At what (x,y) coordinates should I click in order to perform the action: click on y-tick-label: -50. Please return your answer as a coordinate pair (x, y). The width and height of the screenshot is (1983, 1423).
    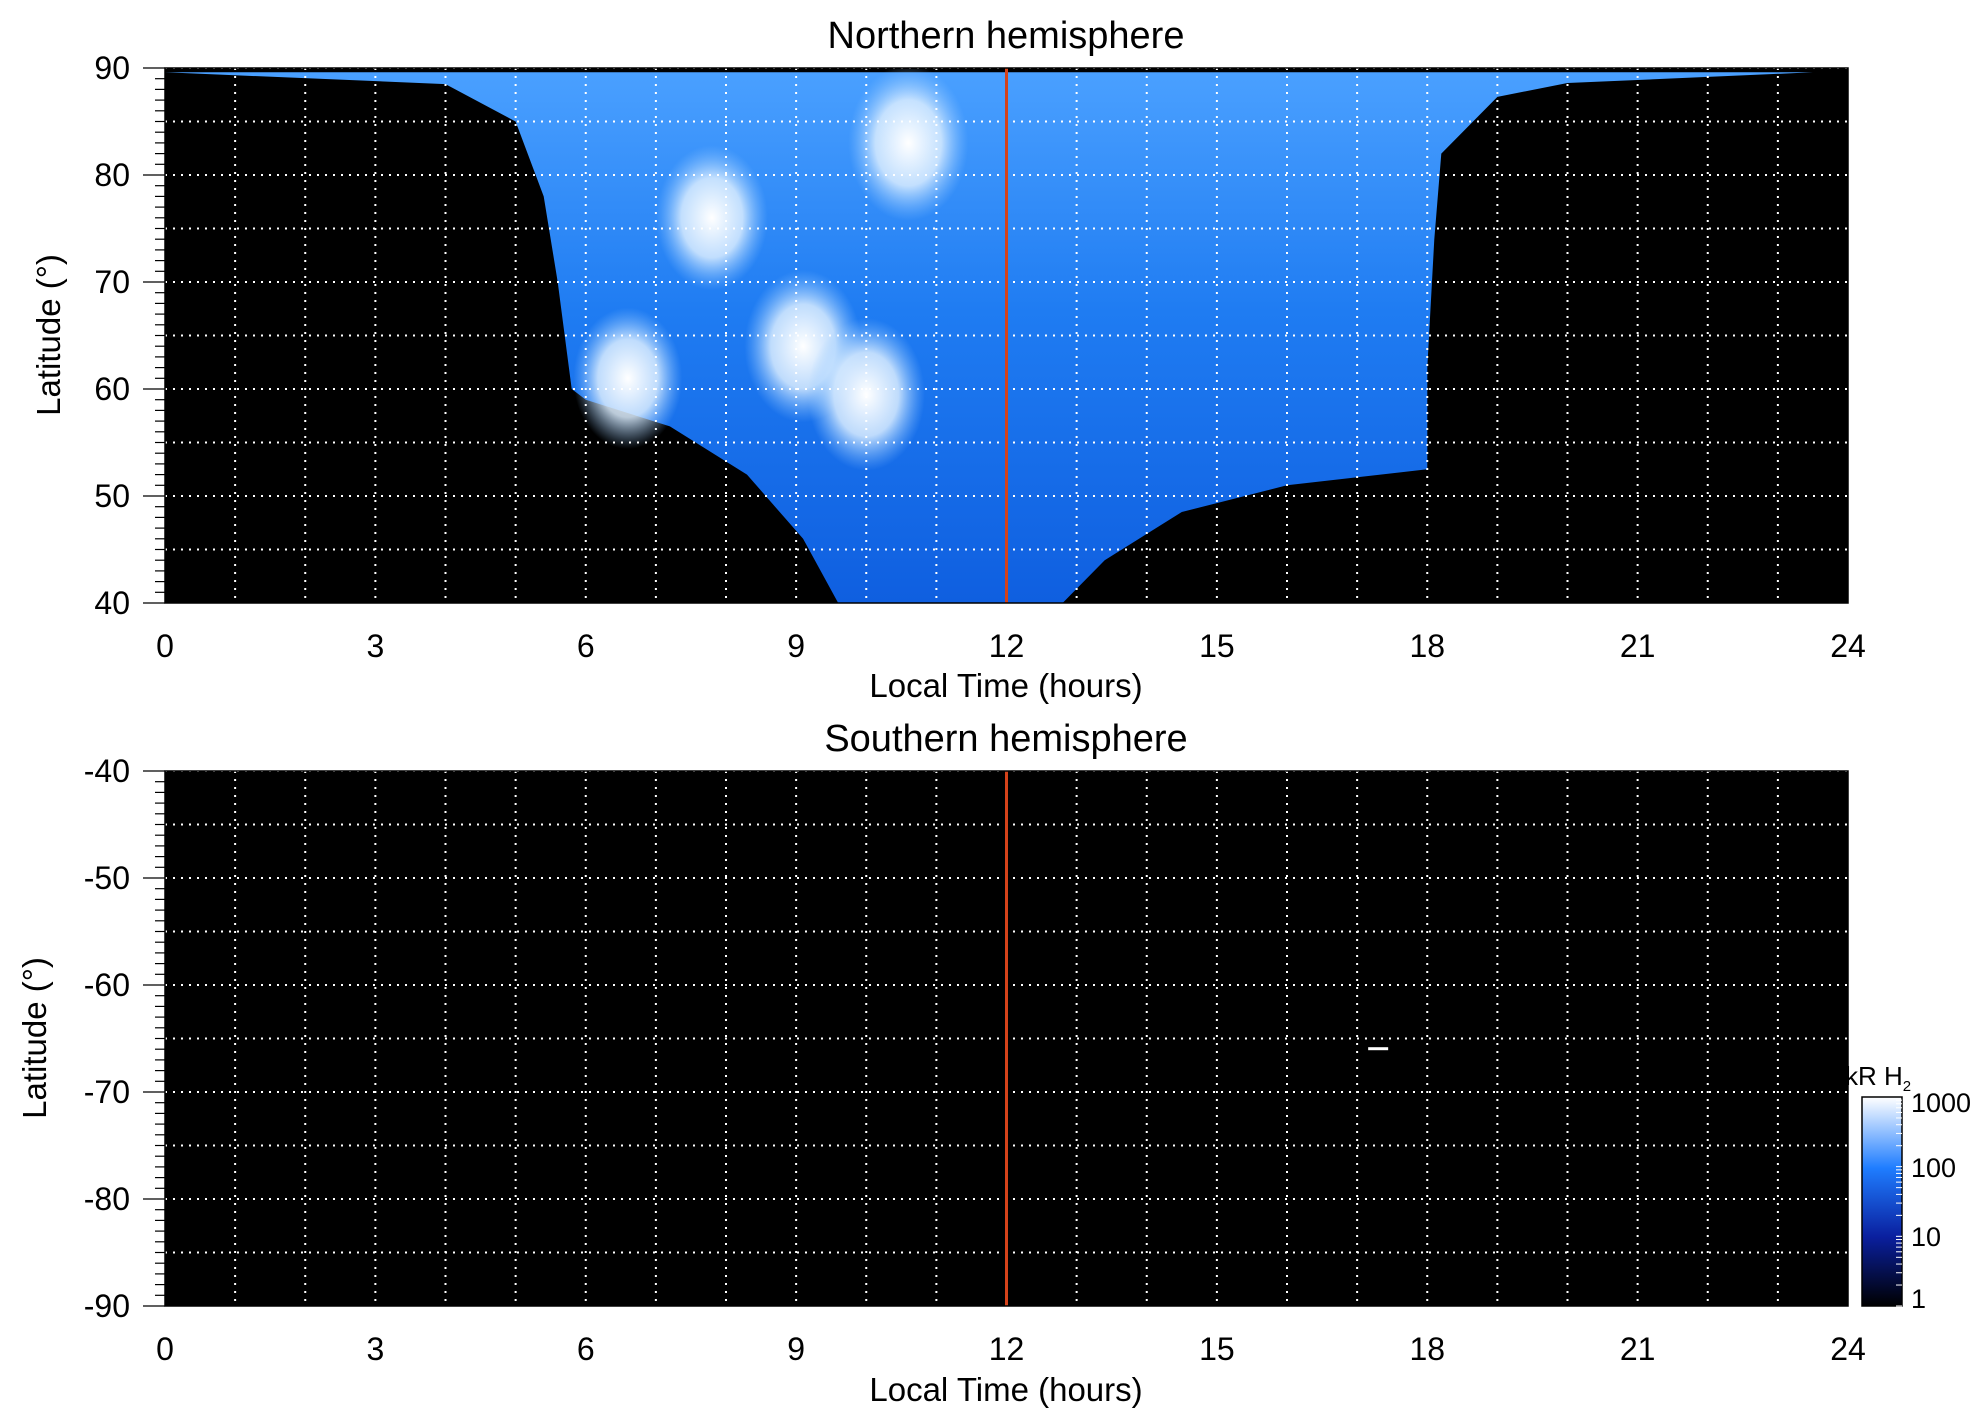
    Looking at the image, I should click on (107, 878).